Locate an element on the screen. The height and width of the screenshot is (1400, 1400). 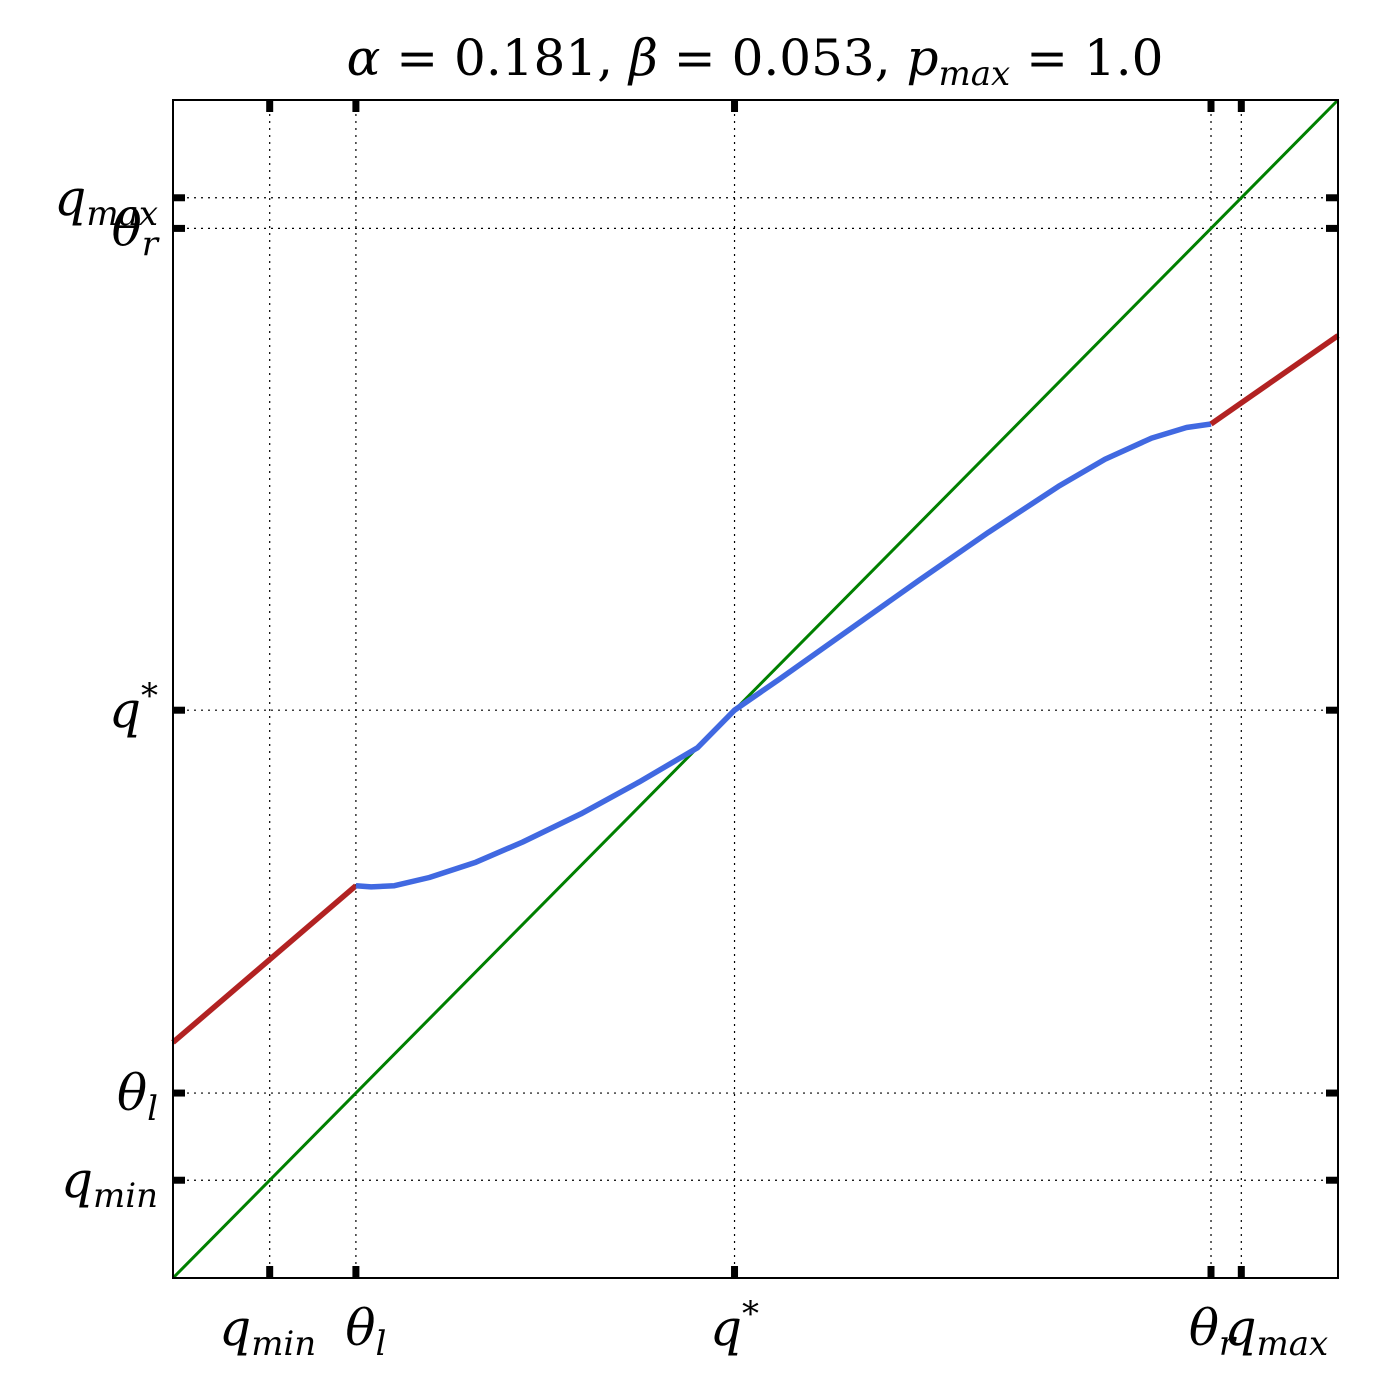
title-p-symbol: p is located at coordinates (923, 58).